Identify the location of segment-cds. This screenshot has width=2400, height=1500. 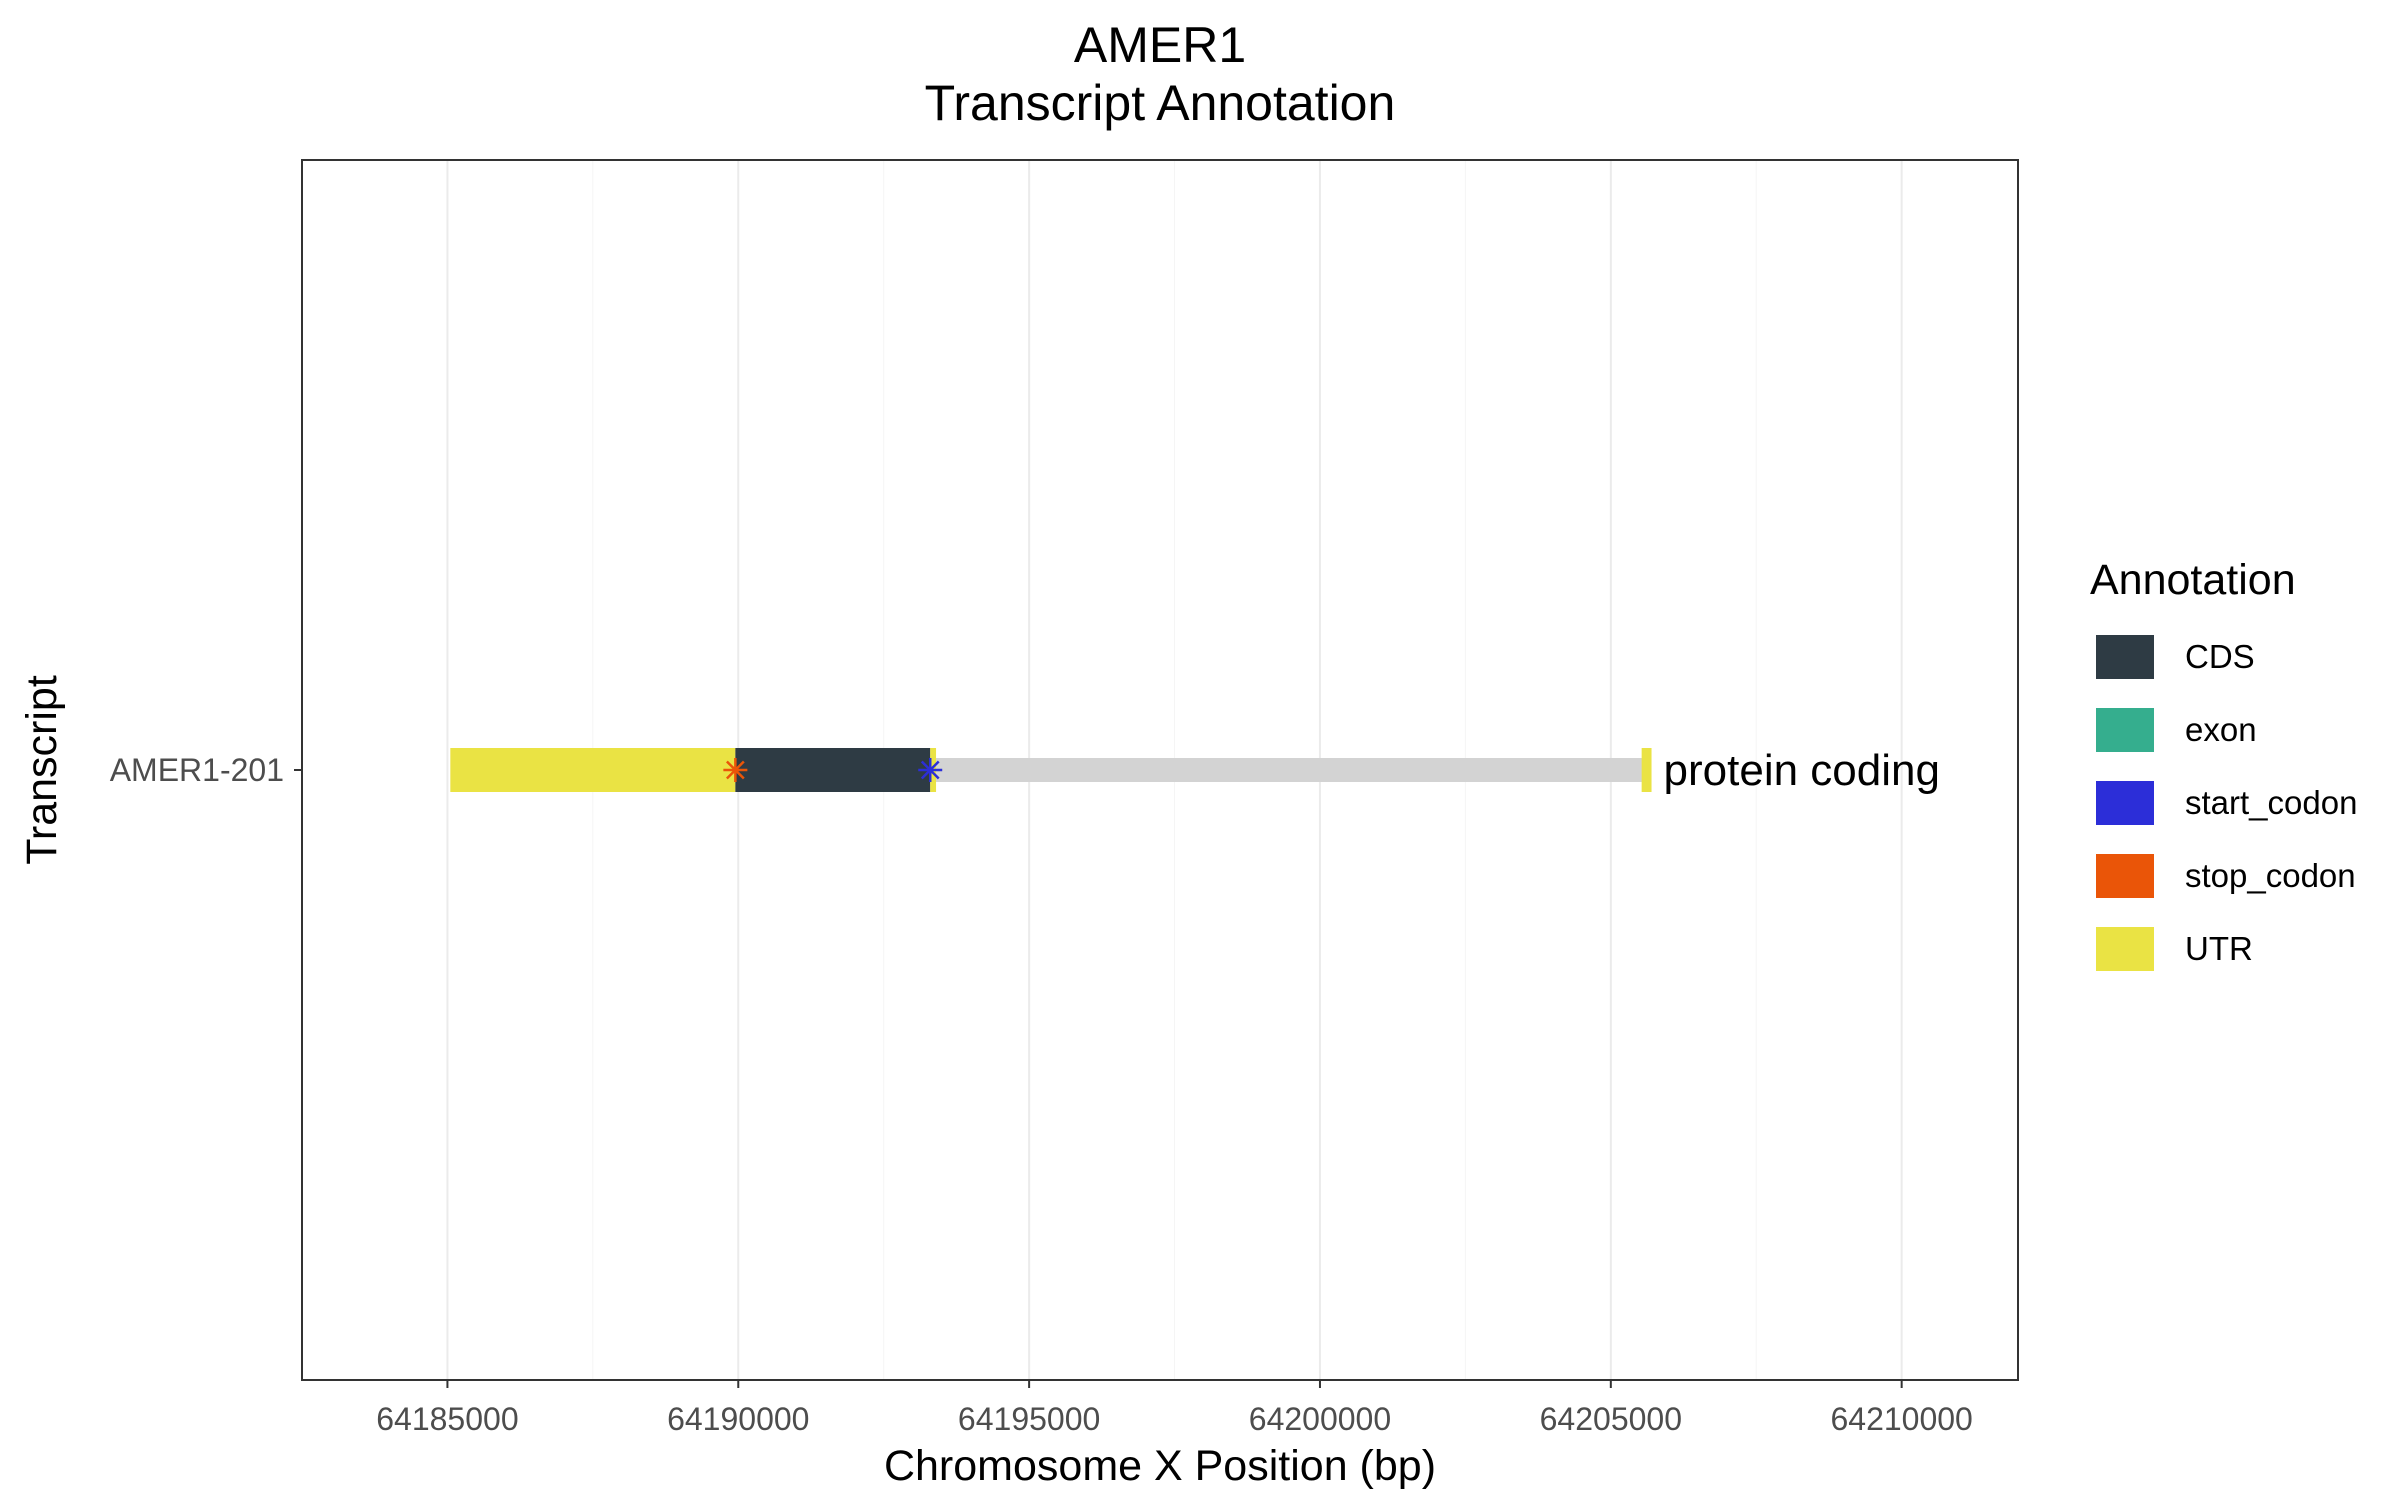
(833, 770).